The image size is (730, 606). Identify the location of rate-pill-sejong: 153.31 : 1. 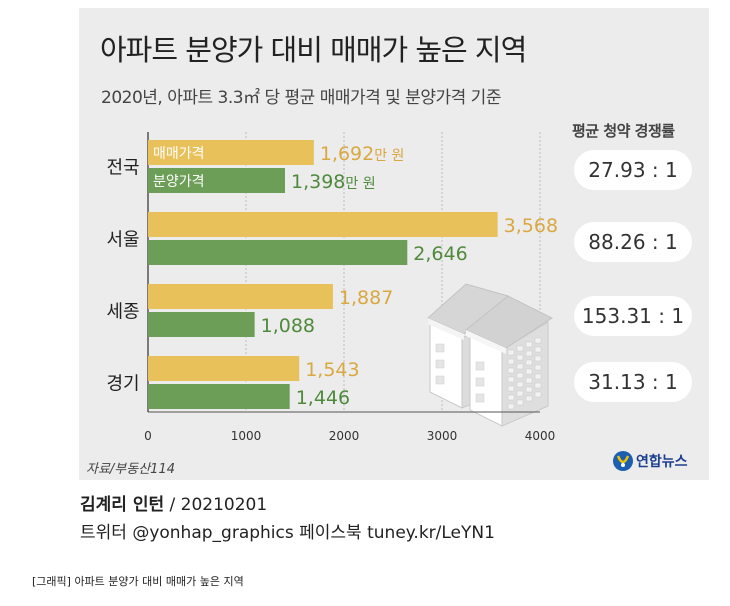
(633, 316).